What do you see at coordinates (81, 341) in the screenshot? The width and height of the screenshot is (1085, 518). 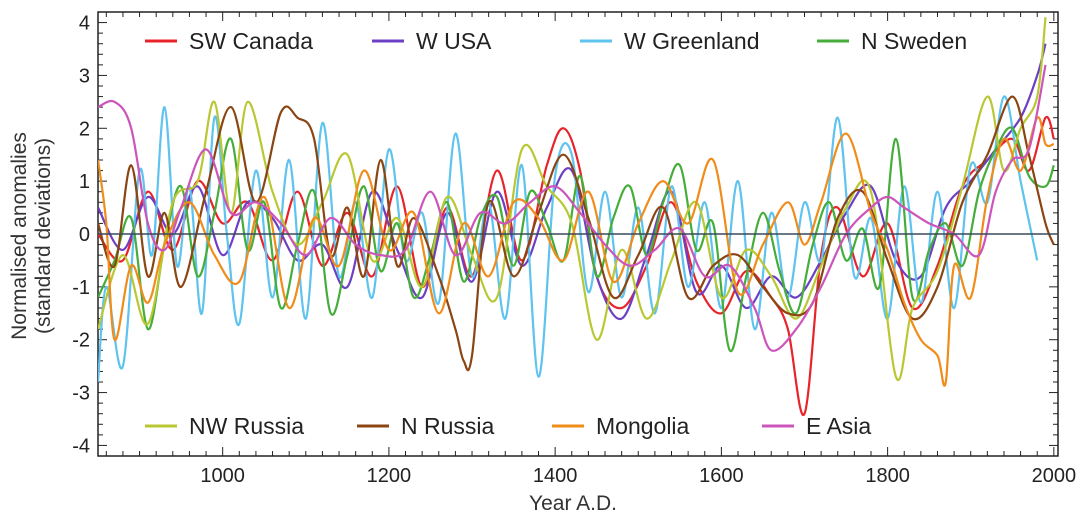 I see `y-tick-label: -2` at bounding box center [81, 341].